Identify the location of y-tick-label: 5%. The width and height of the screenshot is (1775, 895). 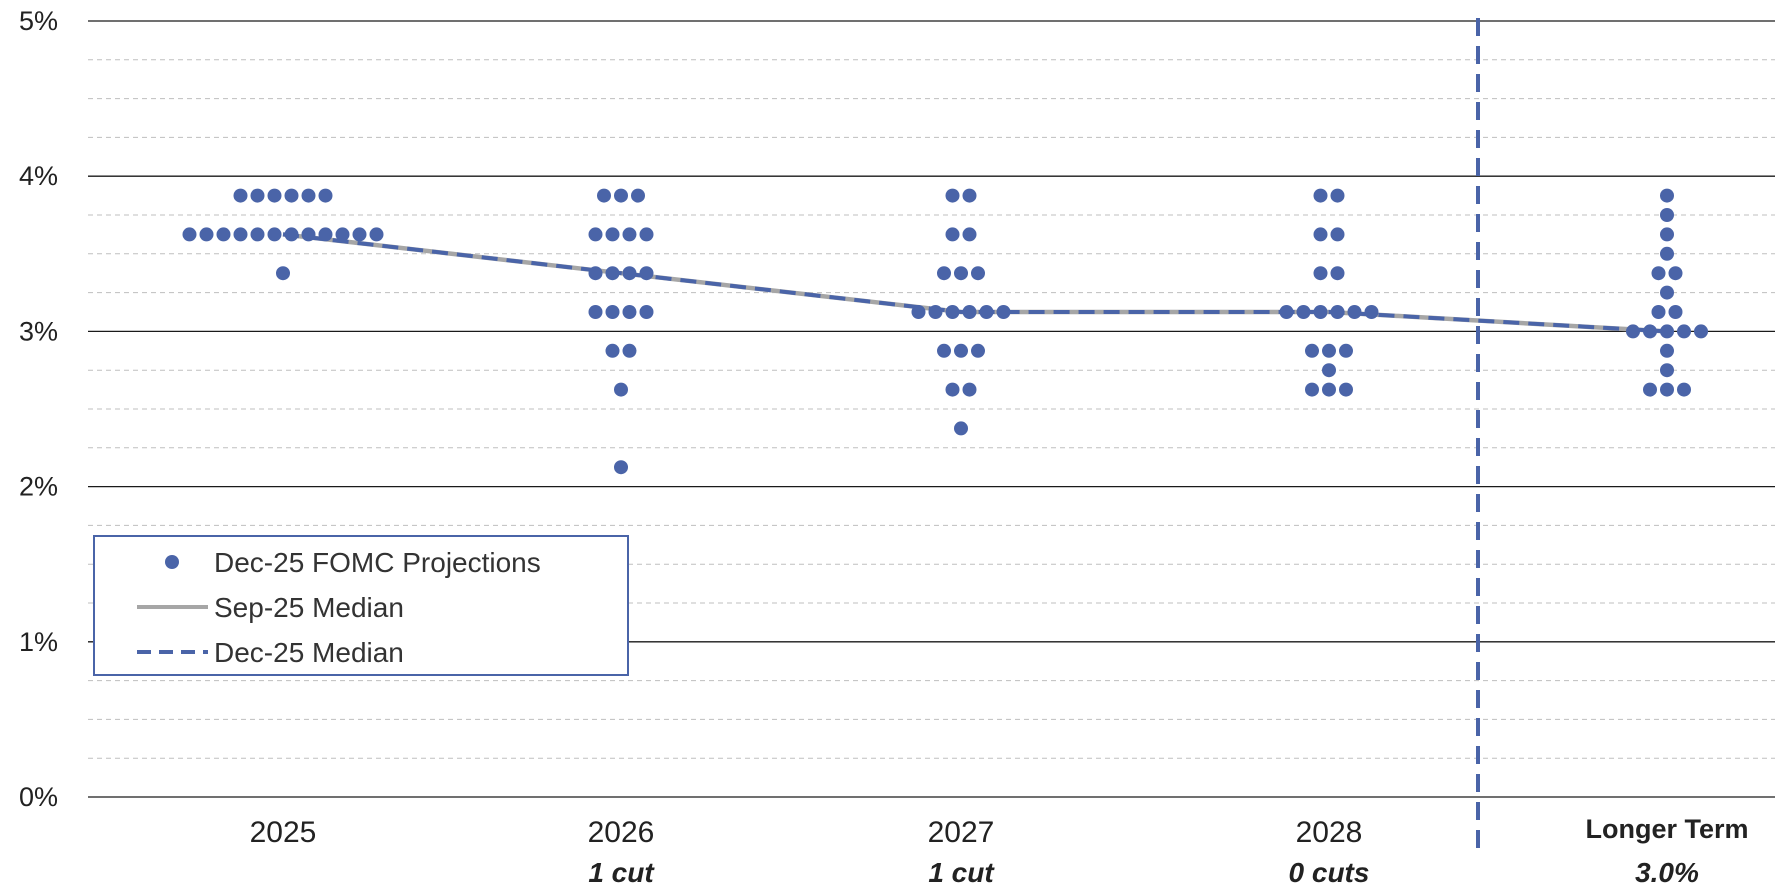
(38, 21).